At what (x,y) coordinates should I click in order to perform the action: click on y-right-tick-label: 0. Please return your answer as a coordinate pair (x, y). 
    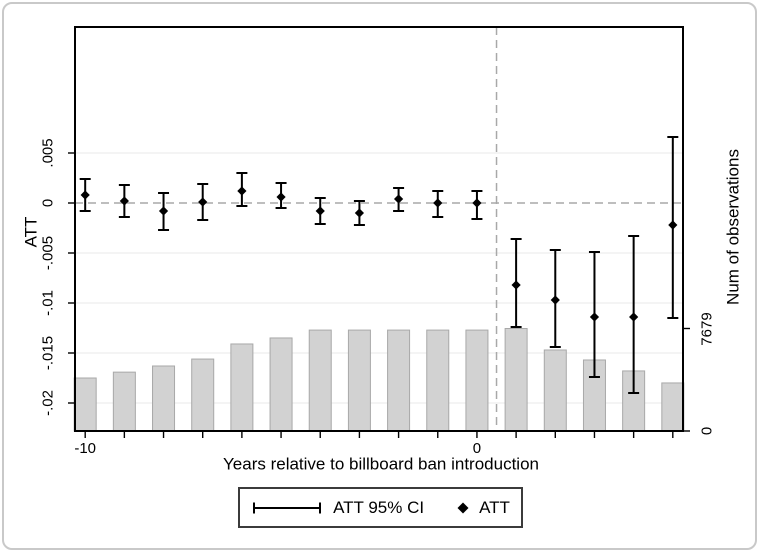
    Looking at the image, I should click on (707, 431).